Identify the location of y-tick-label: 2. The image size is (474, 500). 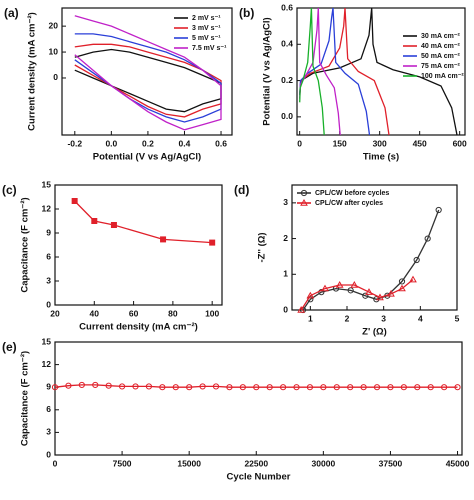
(285, 238).